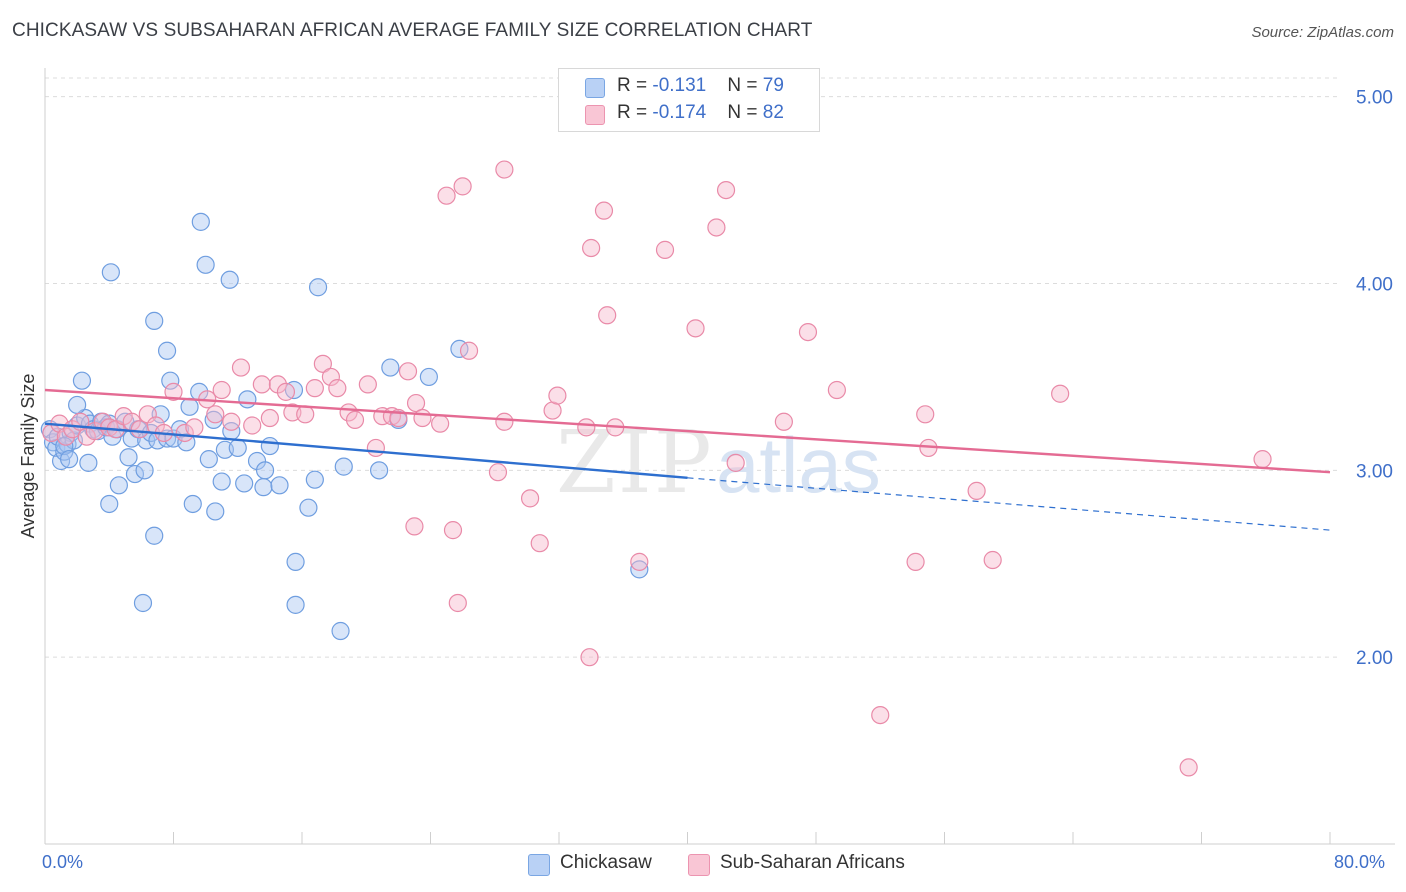  What do you see at coordinates (595, 115) in the screenshot?
I see `legend-swatch-pink` at bounding box center [595, 115].